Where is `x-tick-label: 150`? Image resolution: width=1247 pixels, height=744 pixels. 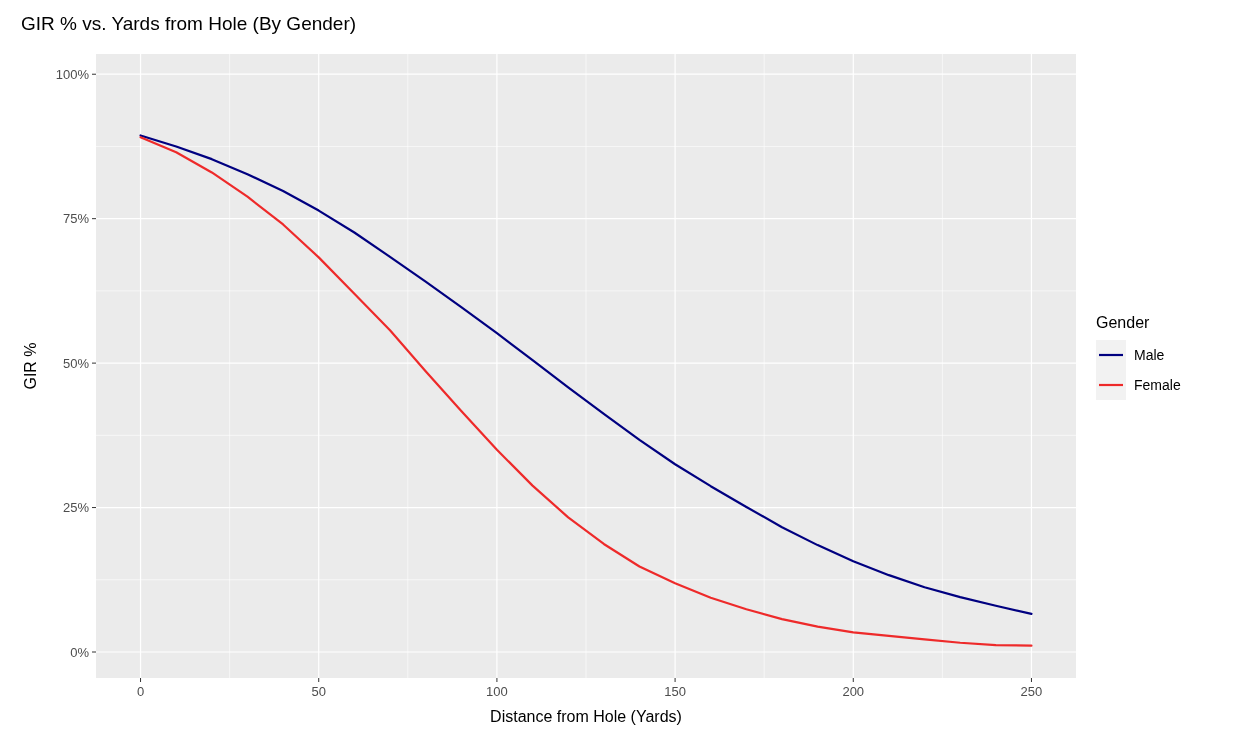
x-tick-label: 150 is located at coordinates (675, 691).